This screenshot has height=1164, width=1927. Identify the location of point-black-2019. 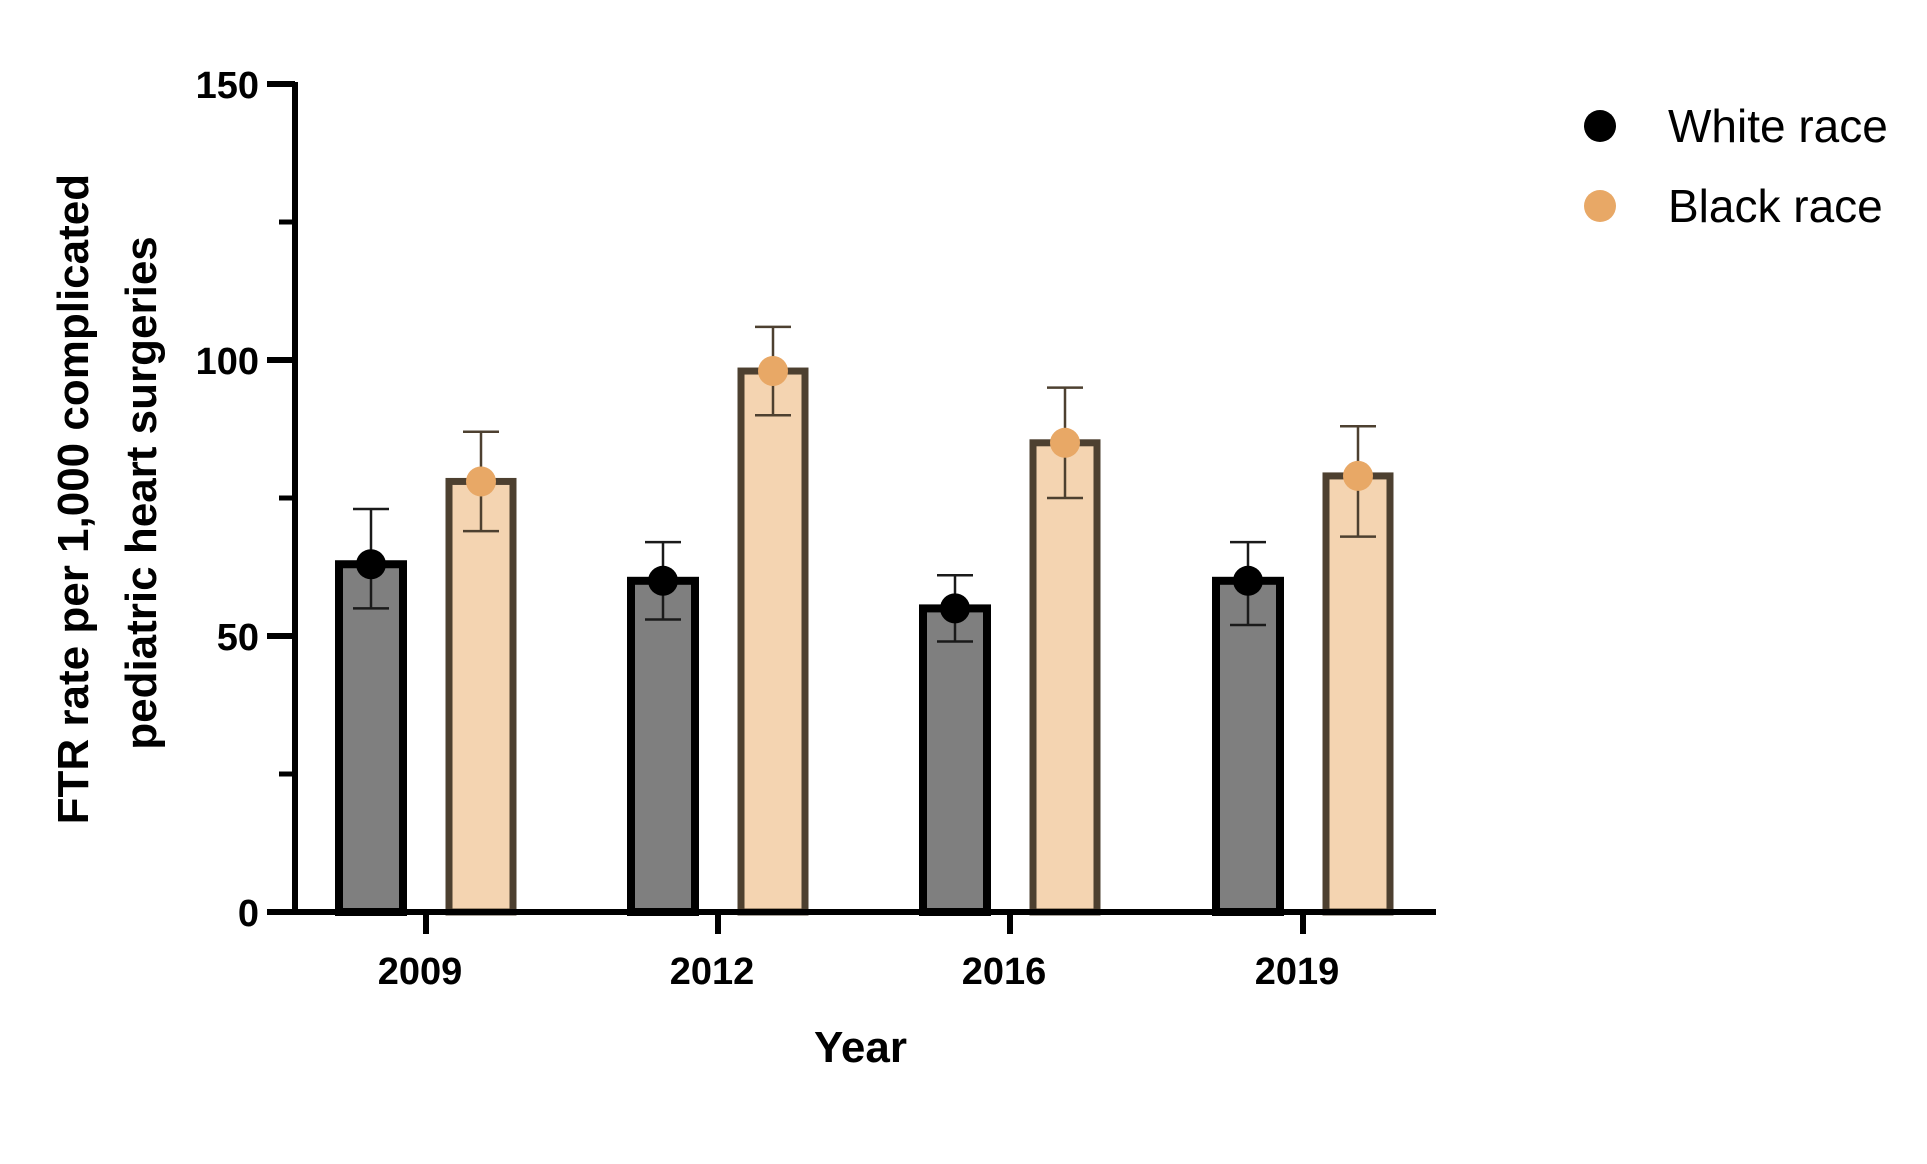
(1358, 475).